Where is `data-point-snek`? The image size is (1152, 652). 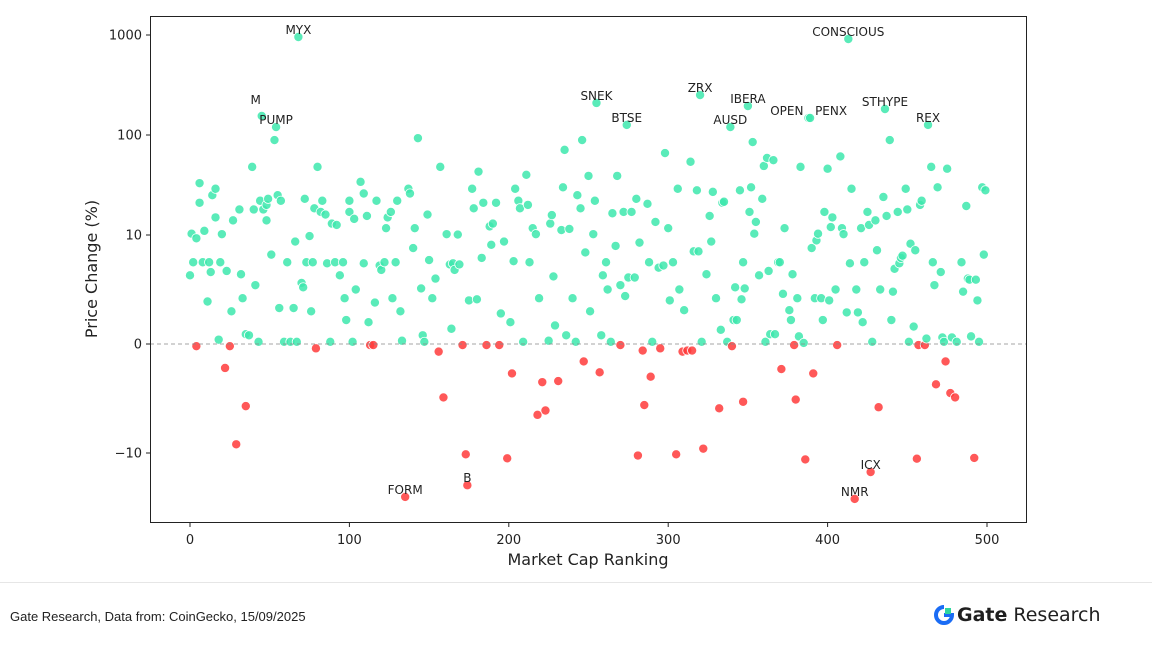
data-point-snek is located at coordinates (596, 102).